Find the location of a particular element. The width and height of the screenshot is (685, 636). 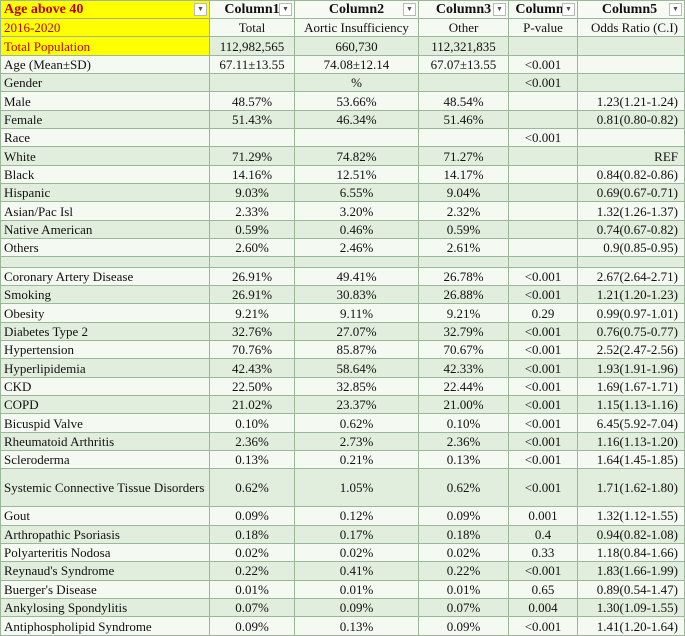

row-label-cell: Age (Mean±SD) is located at coordinates (105, 64).